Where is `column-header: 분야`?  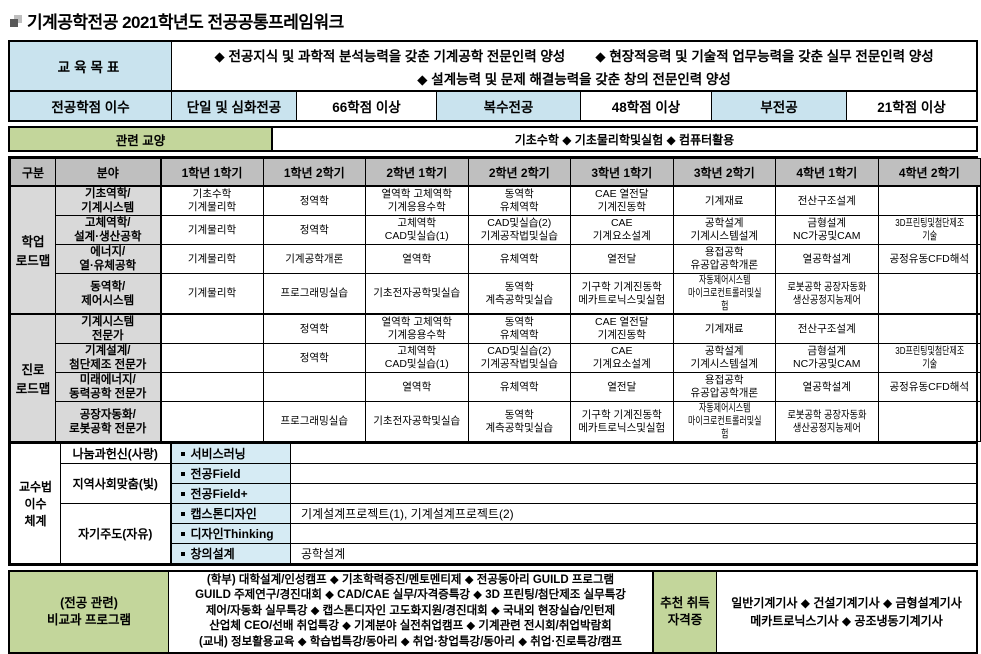 column-header: 분야 is located at coordinates (108, 172).